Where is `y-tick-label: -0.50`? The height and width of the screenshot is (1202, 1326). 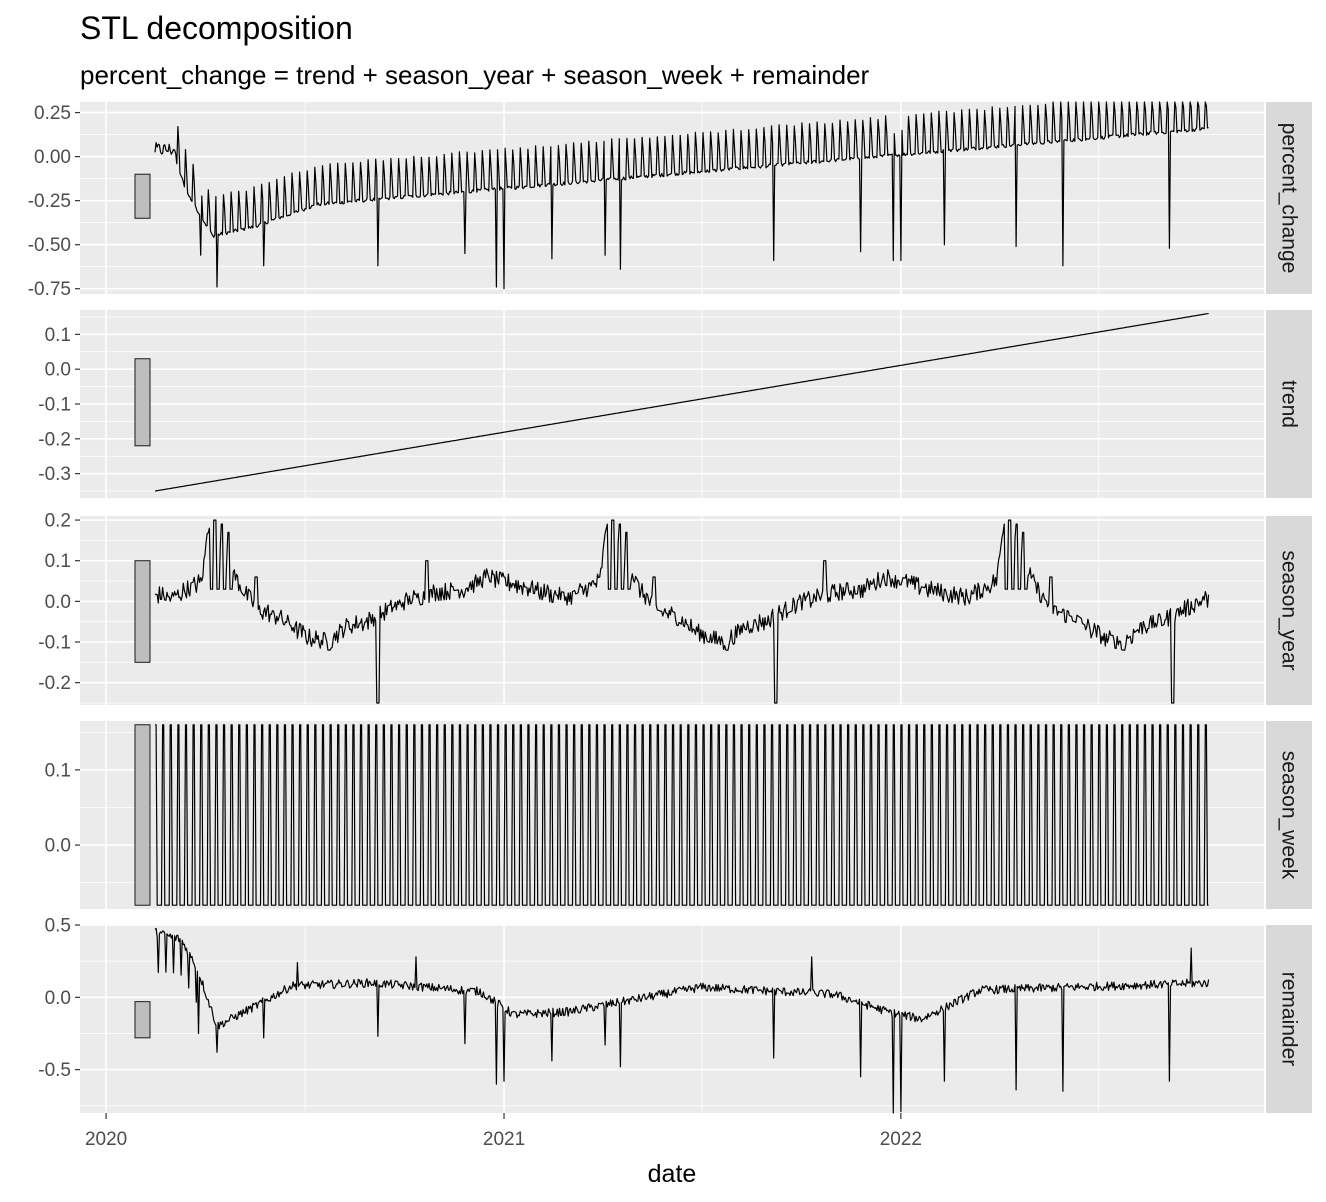
y-tick-label: -0.50 is located at coordinates (49, 245).